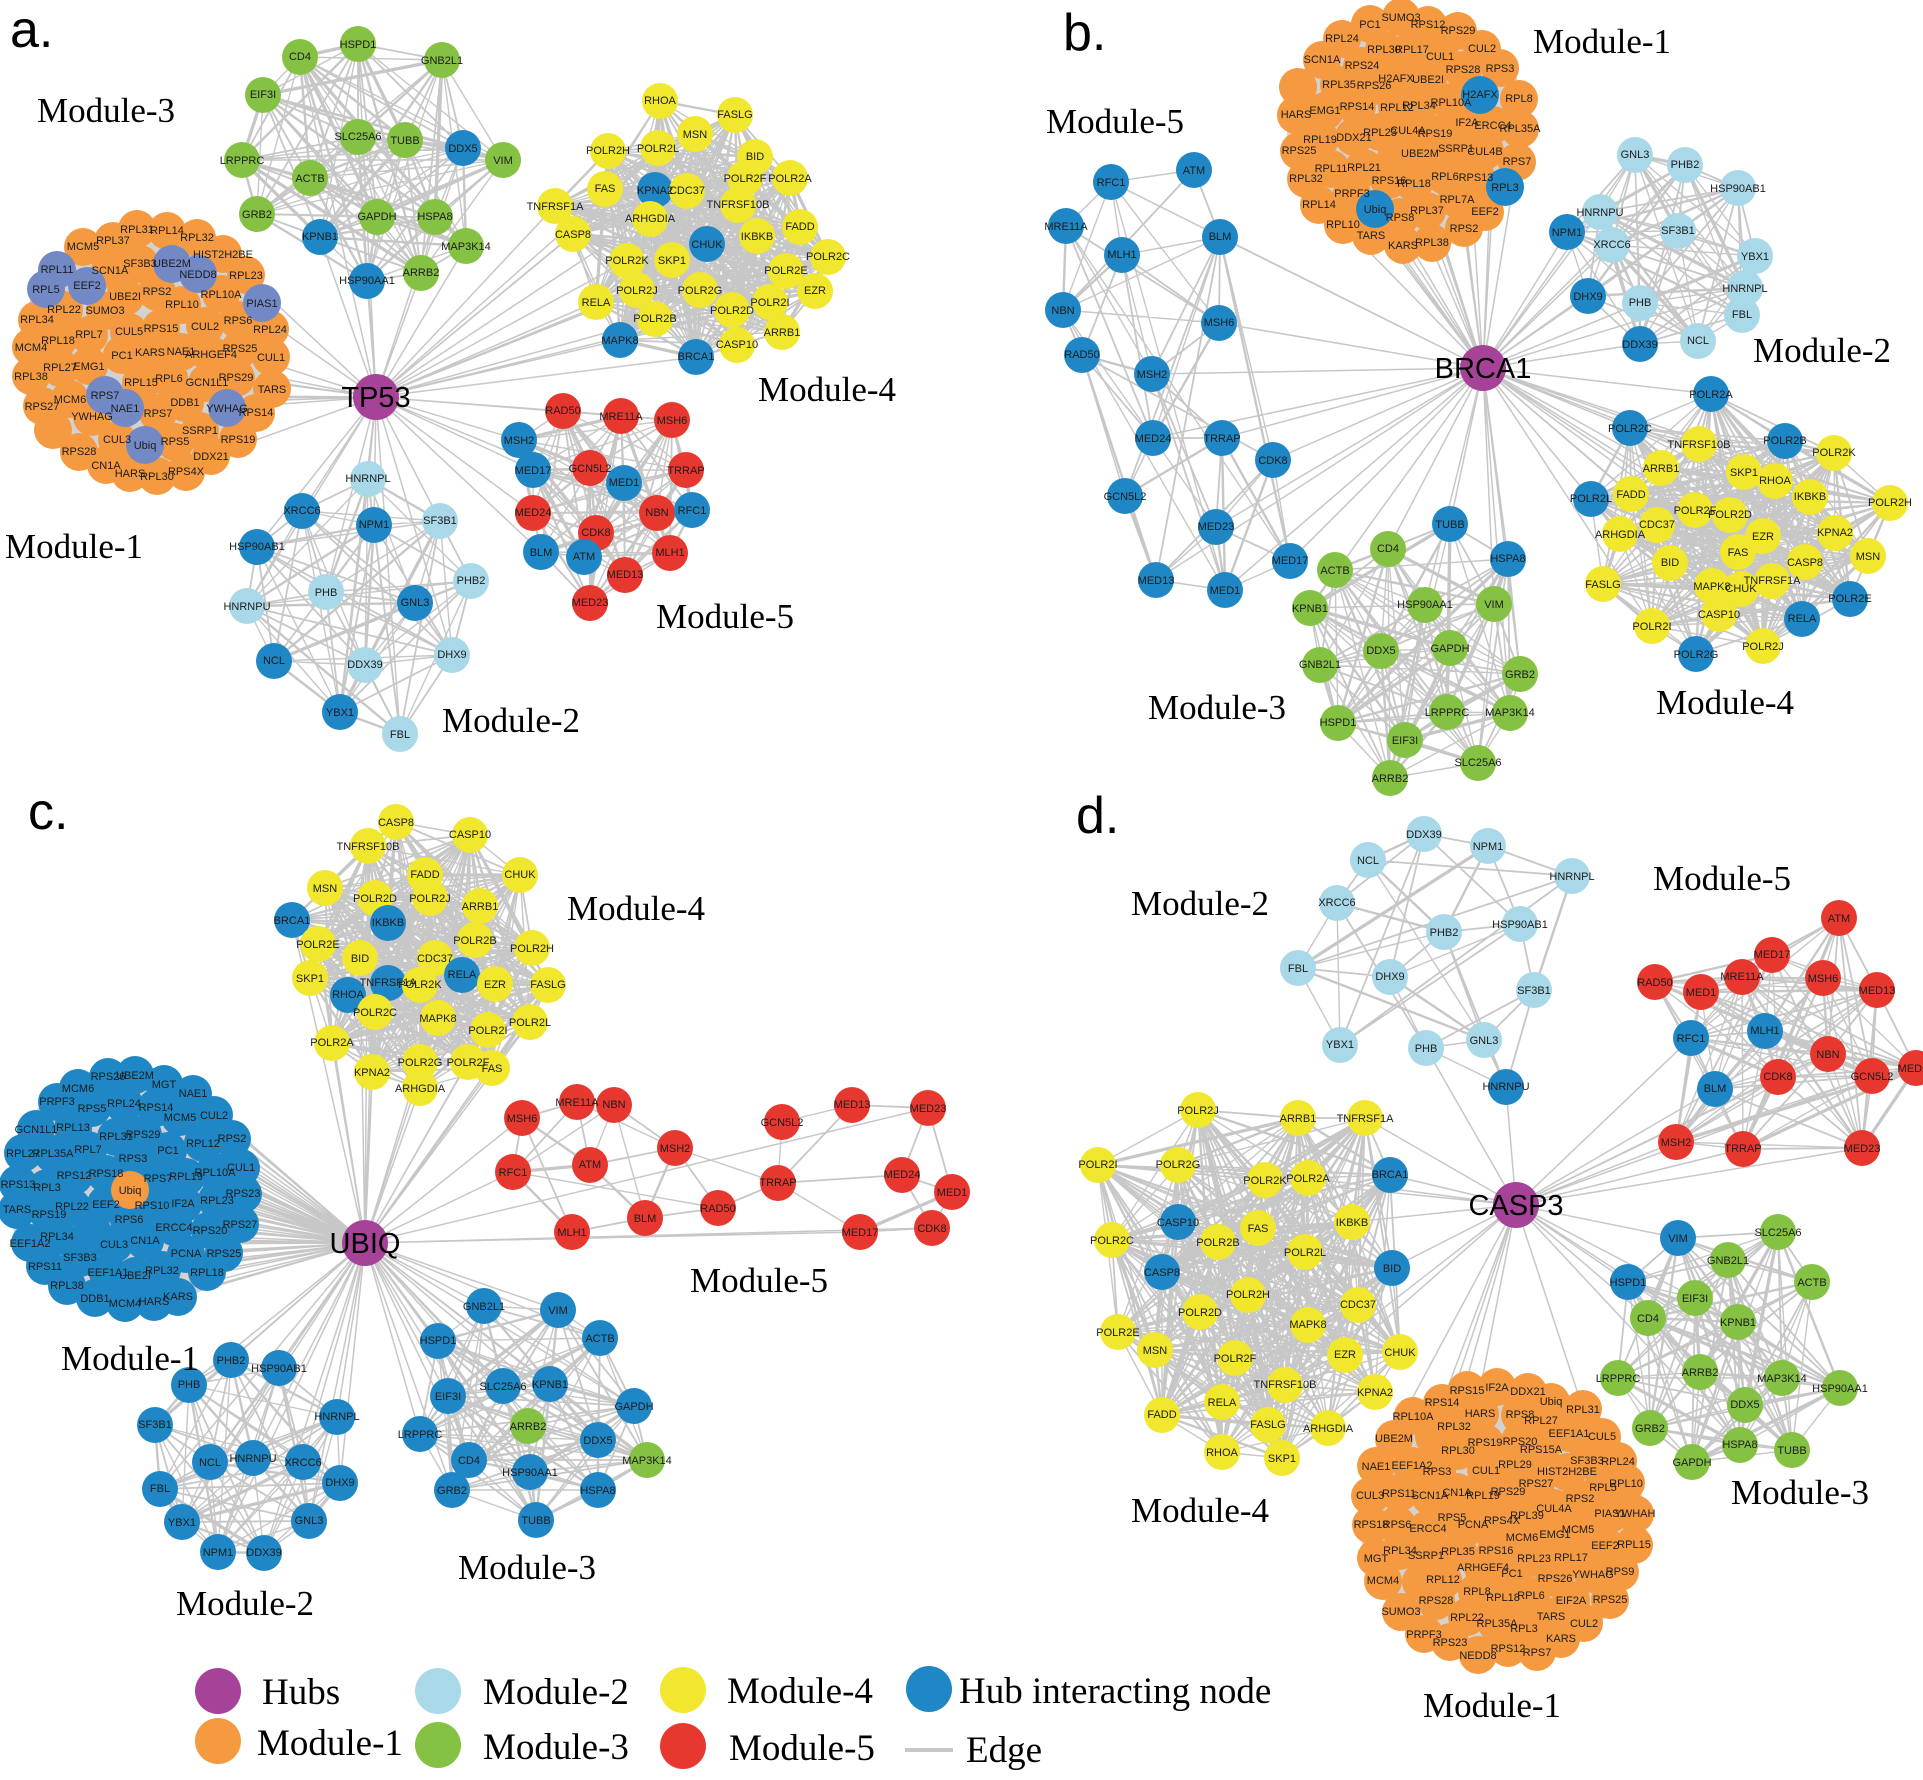 The height and width of the screenshot is (1780, 1923). I want to click on svg-text: MED24, so click(1153, 439).